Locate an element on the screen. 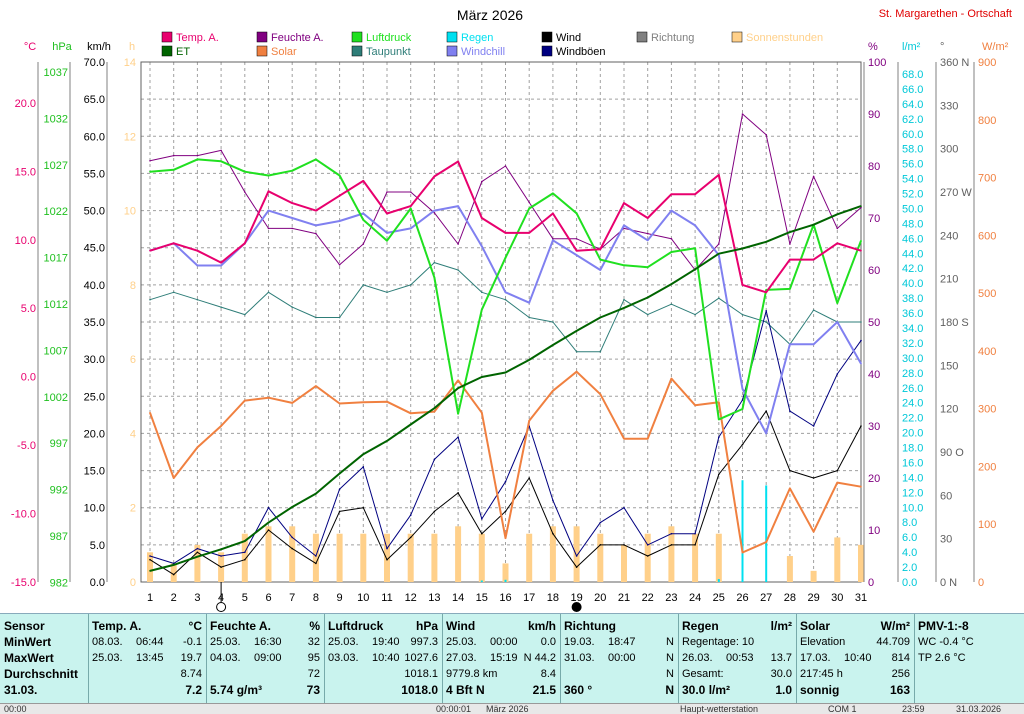 This screenshot has width=1024, height=714. cell-time: 00:53 is located at coordinates (740, 658).